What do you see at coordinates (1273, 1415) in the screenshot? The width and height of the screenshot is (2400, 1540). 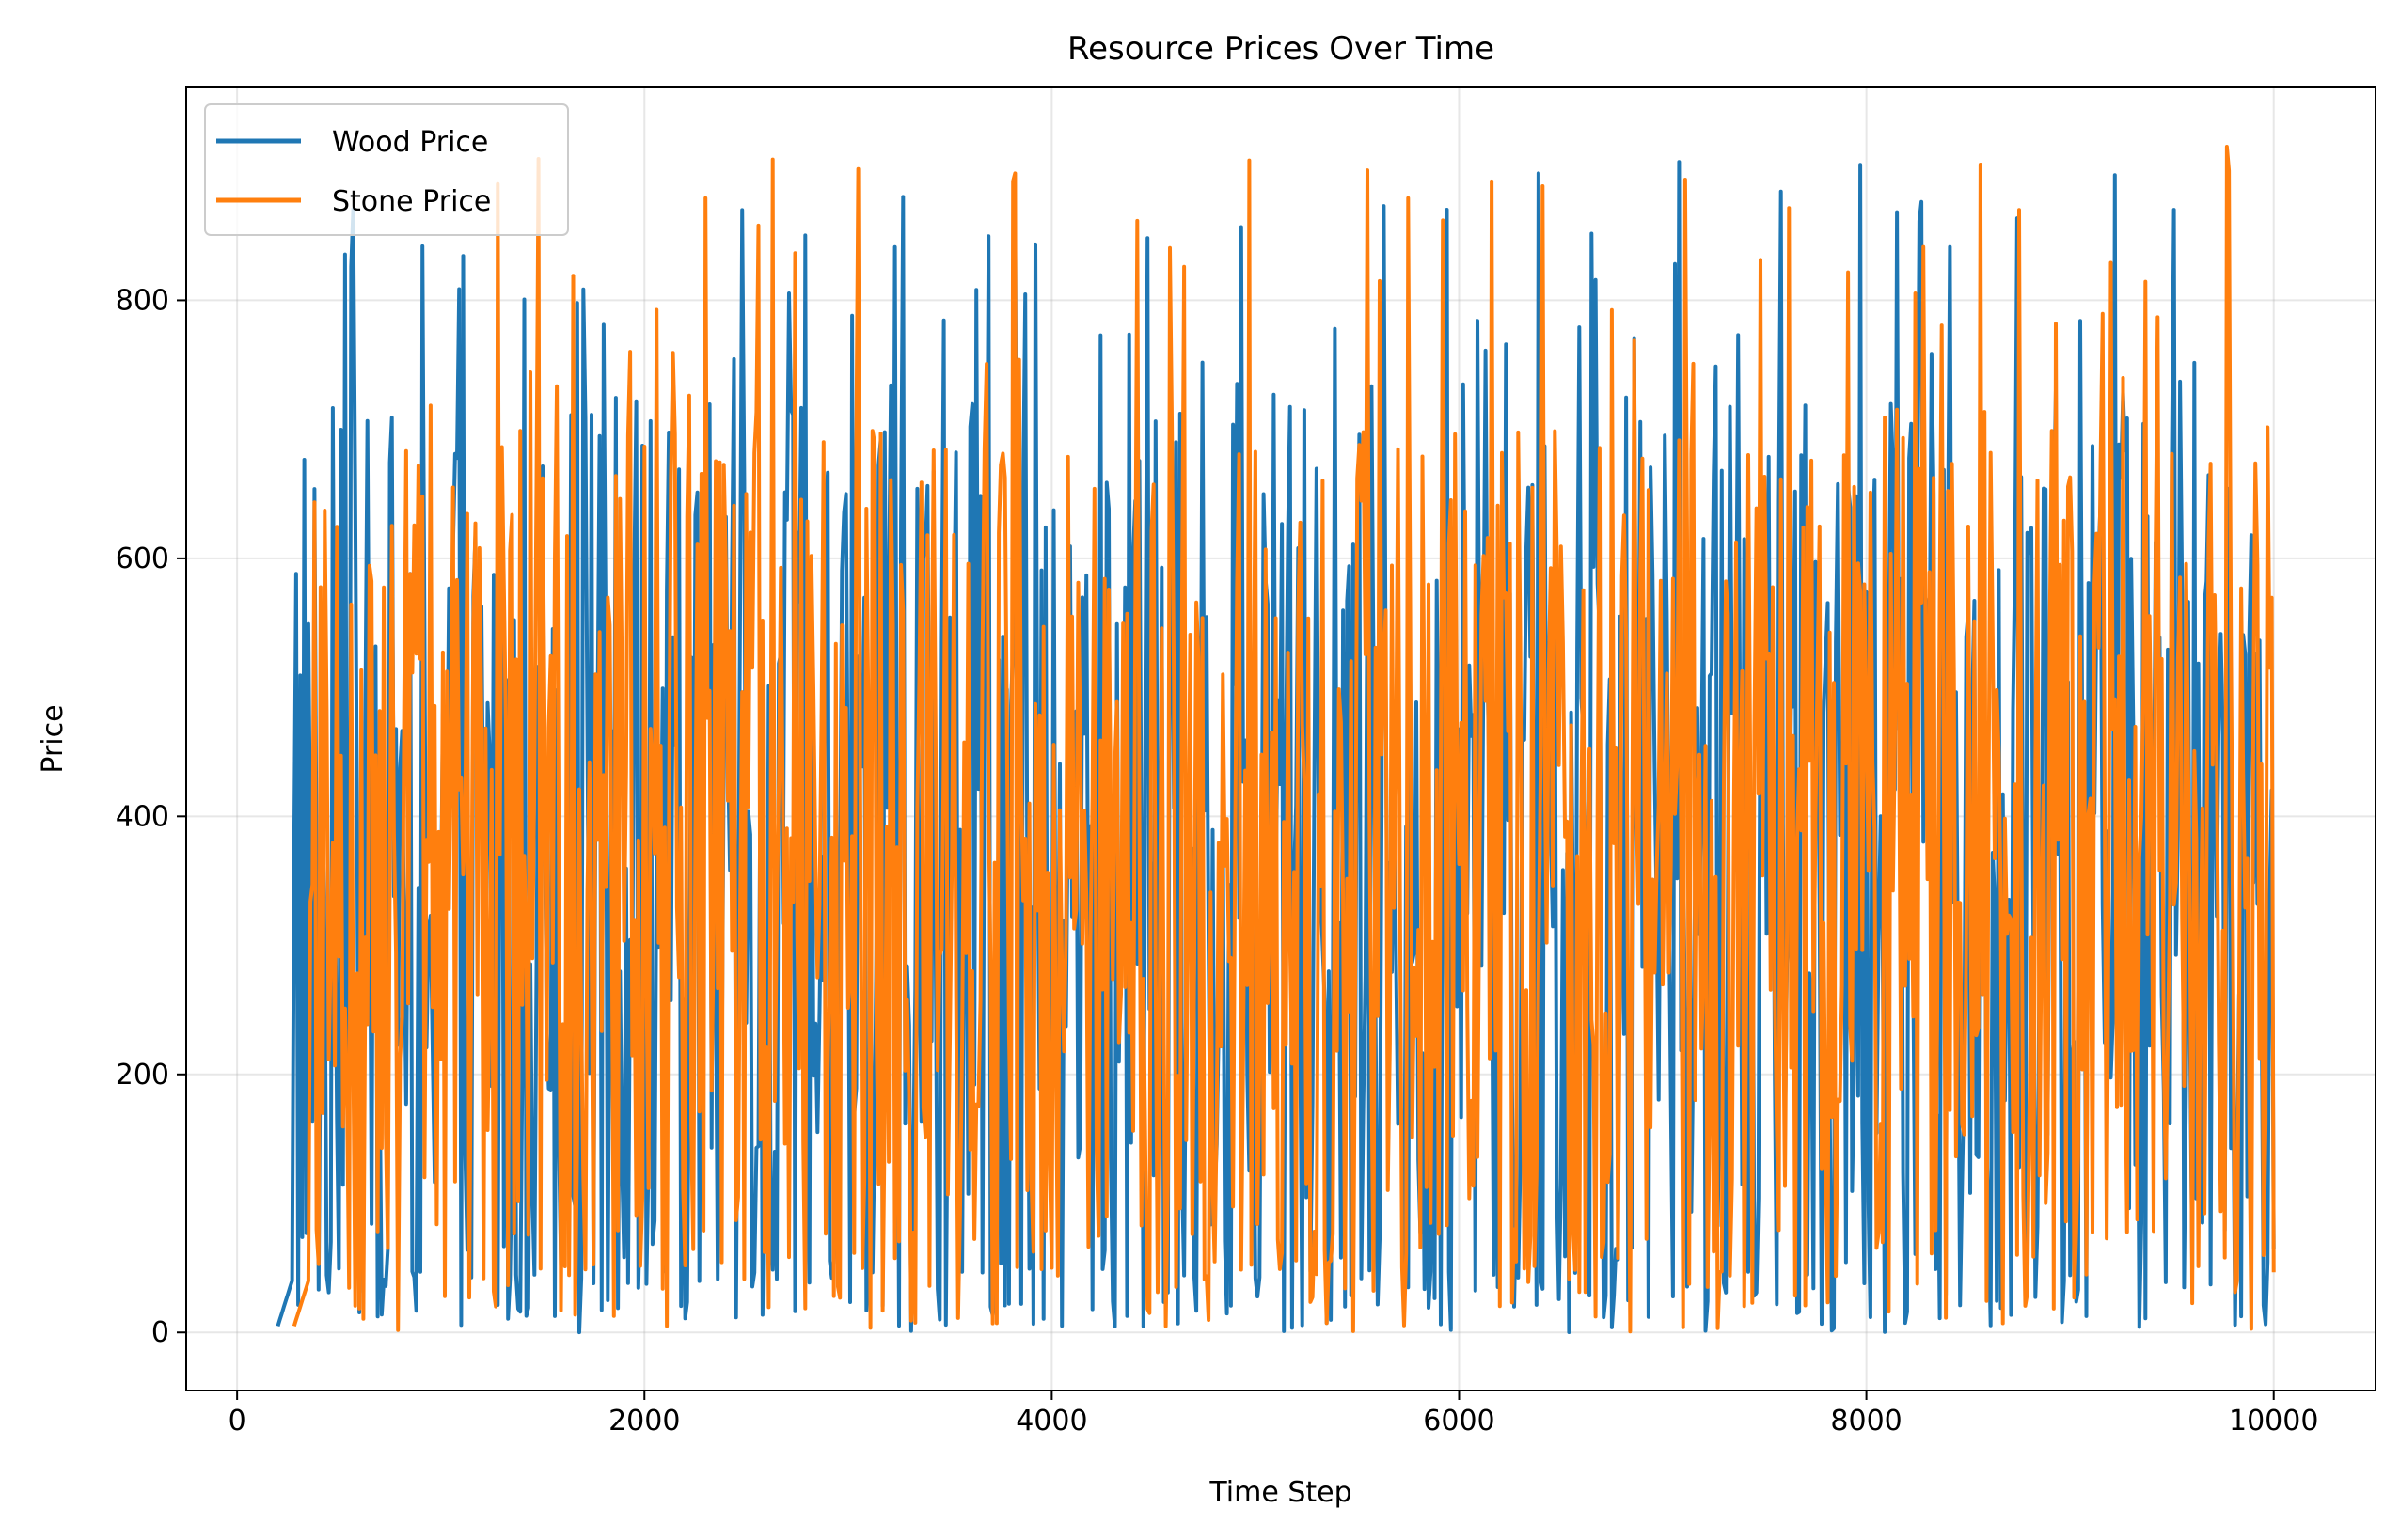 I see `x-axis: 0 2000 4000 6000 8000 10000` at bounding box center [1273, 1415].